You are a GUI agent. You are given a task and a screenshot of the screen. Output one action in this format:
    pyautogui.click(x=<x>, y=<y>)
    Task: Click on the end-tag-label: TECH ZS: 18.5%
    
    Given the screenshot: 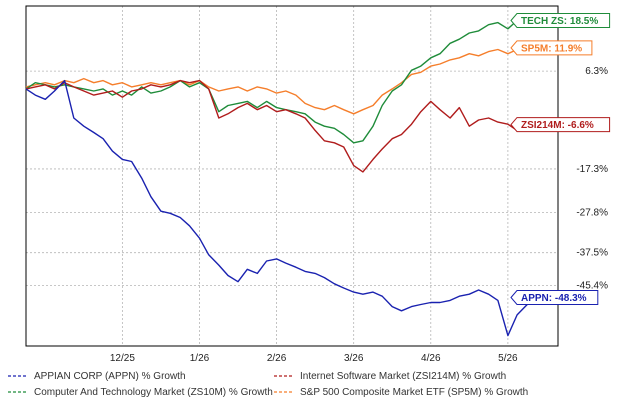 What is the action you would take?
    pyautogui.click(x=559, y=21)
    